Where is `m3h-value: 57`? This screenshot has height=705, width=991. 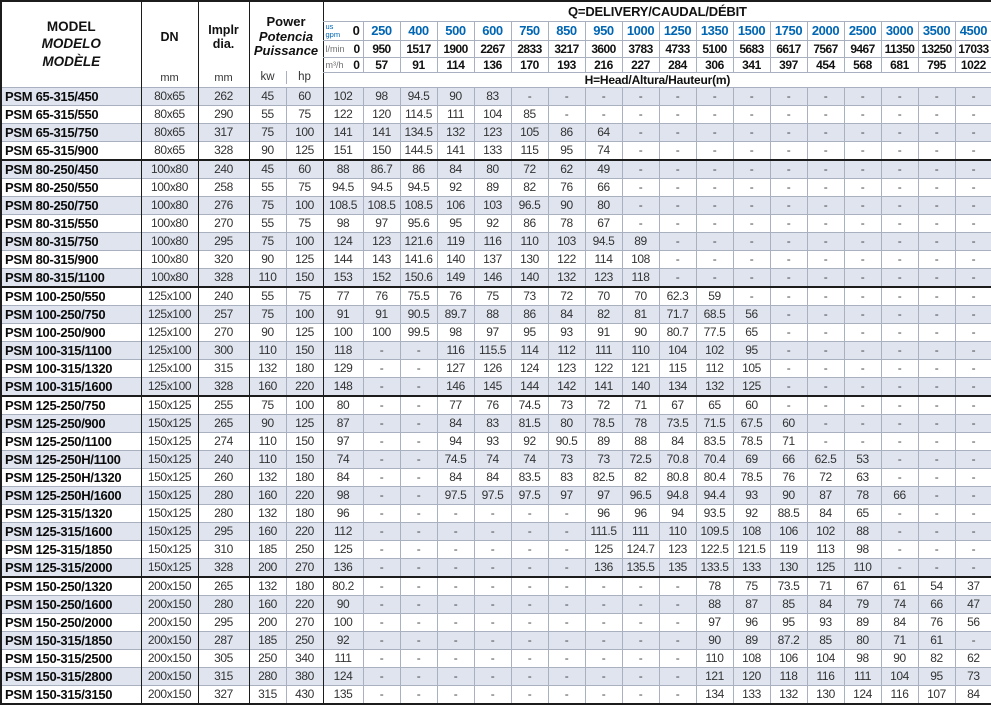 m3h-value: 57 is located at coordinates (381, 65).